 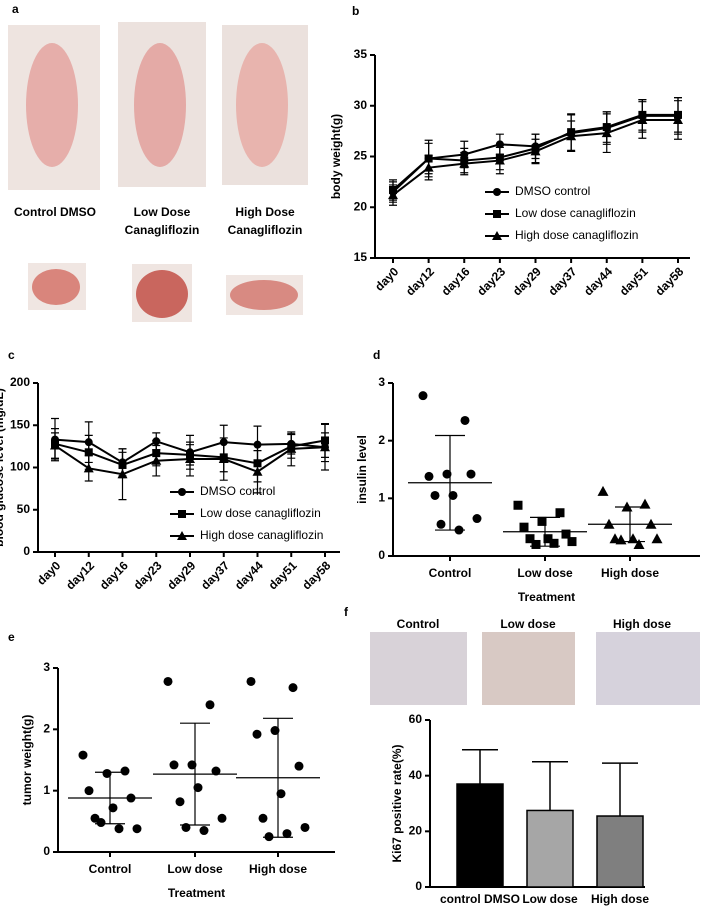 What do you see at coordinates (376, 355) in the screenshot?
I see `panel-label: d` at bounding box center [376, 355].